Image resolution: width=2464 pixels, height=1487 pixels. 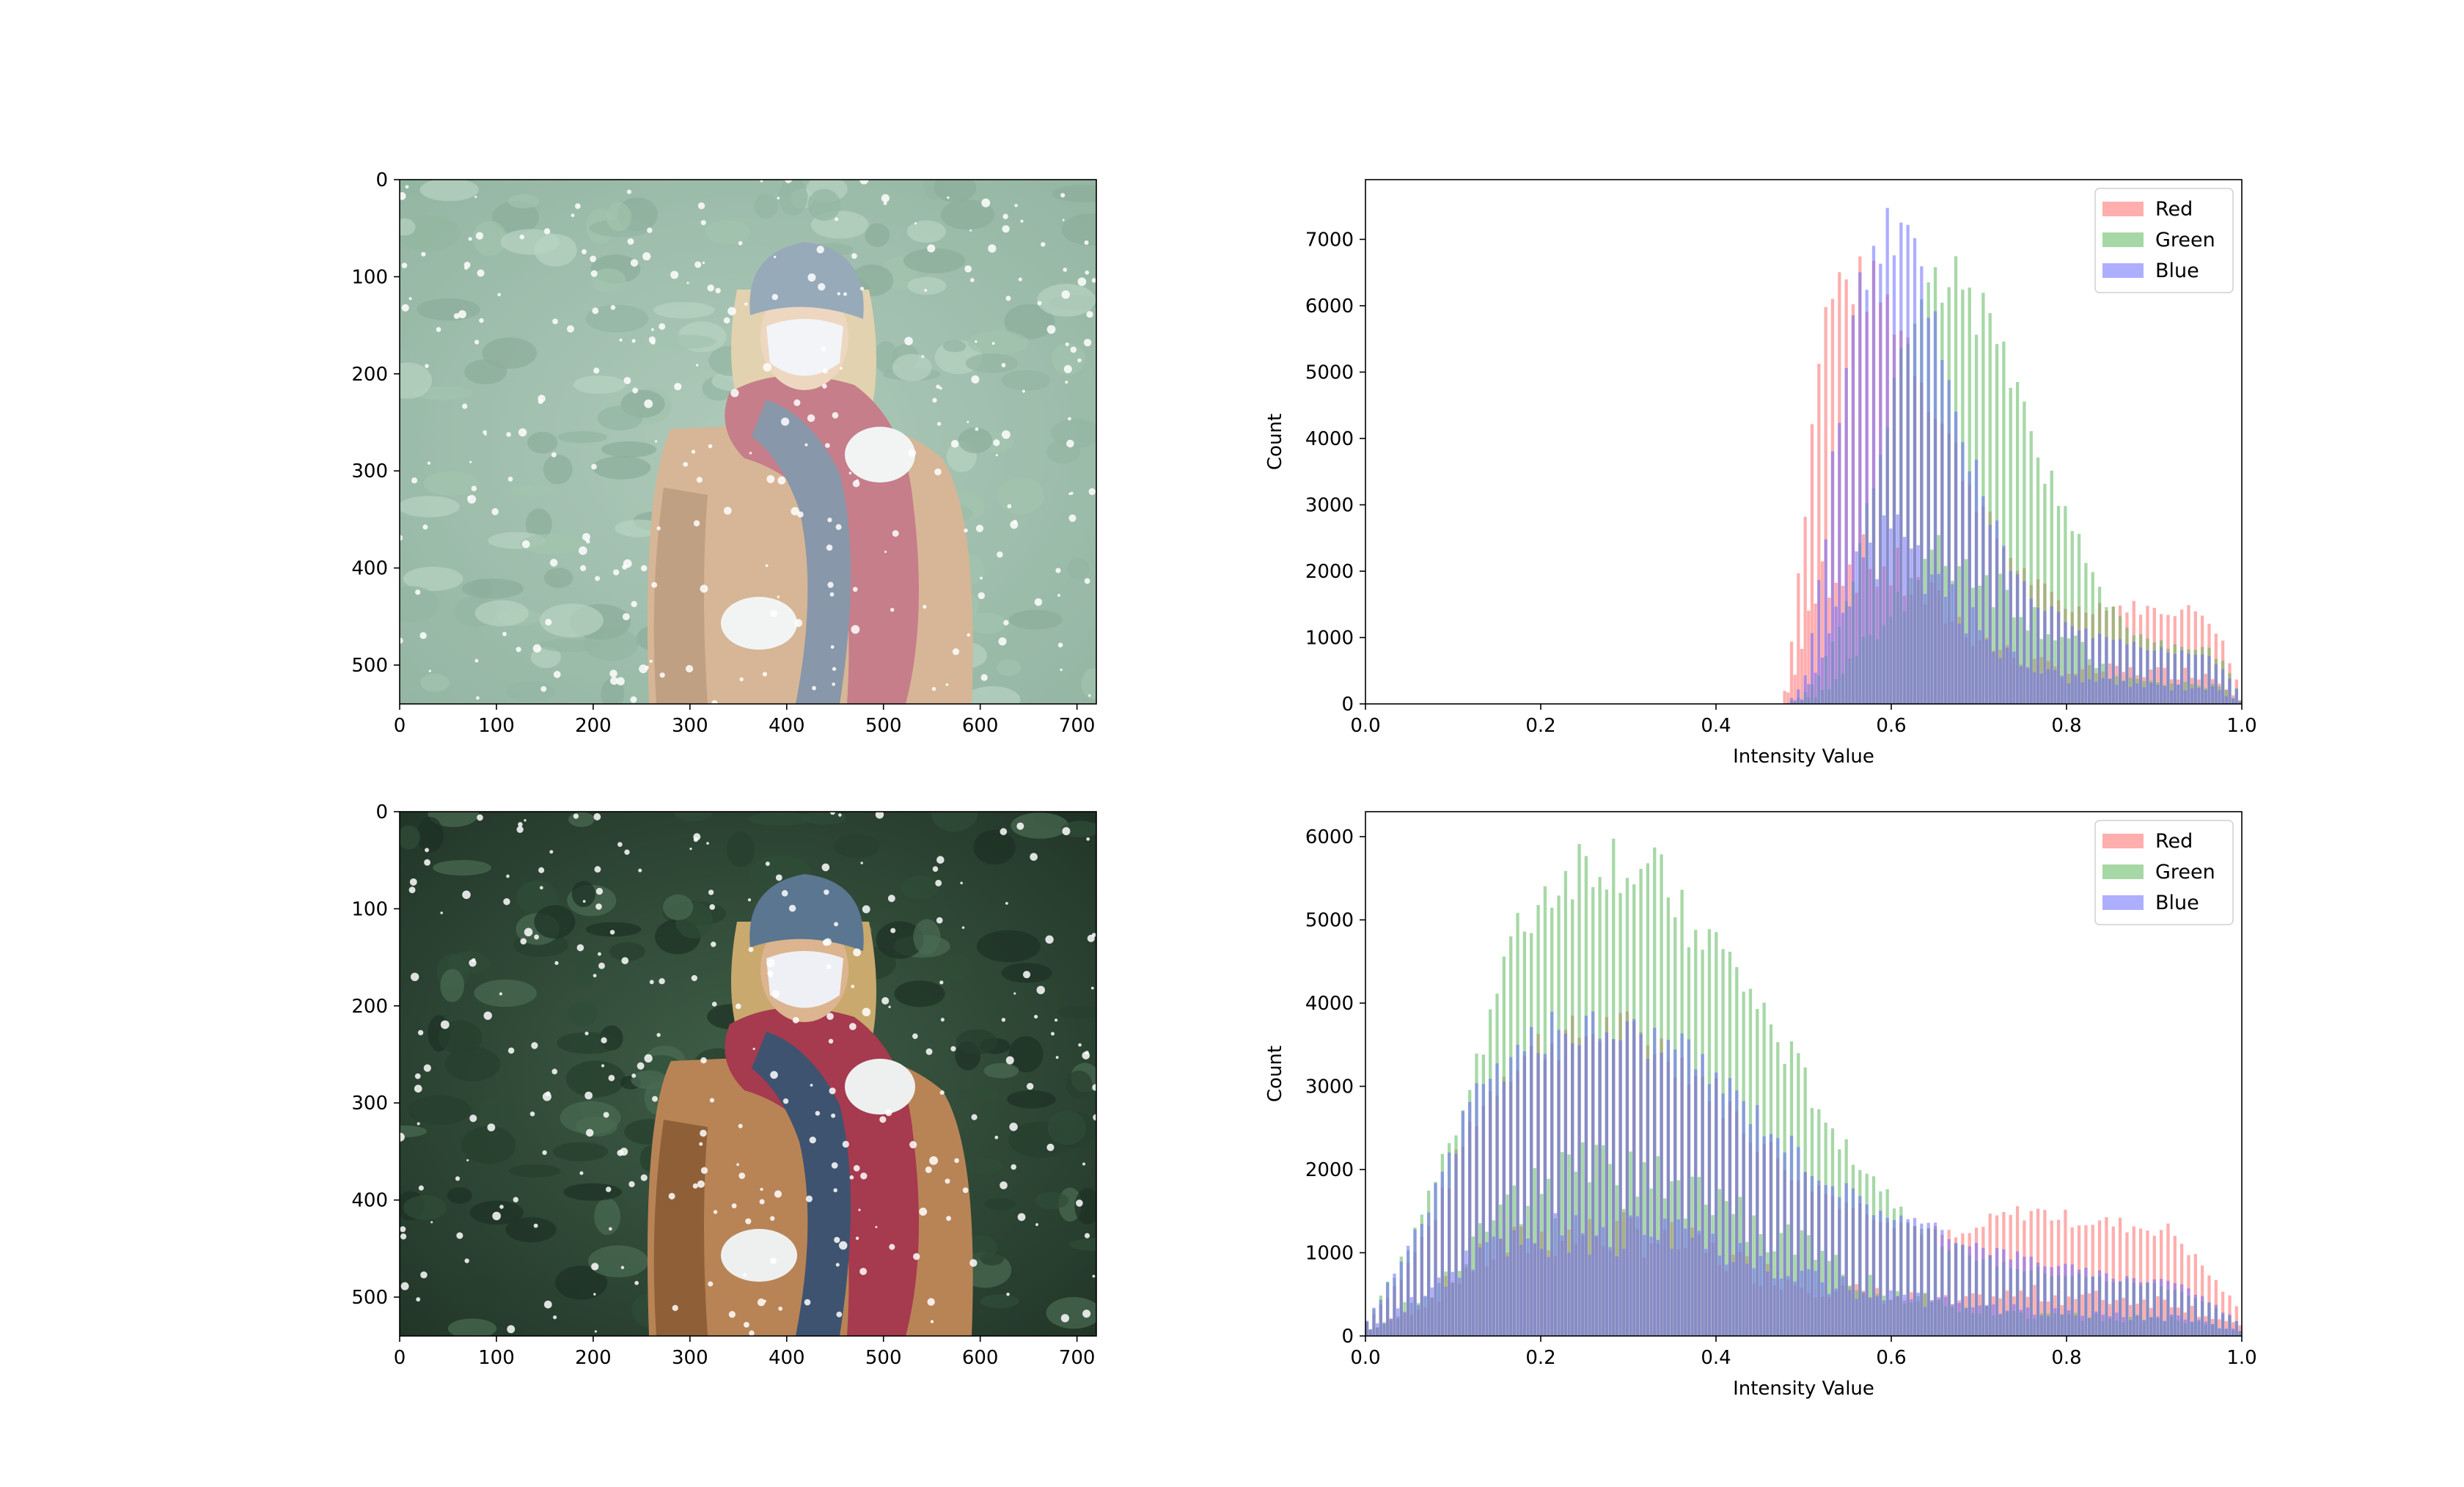 I want to click on image-panel-top: 0 100 200 300 400 500 600 700 0 100 200 300 400 500, so click(x=724, y=453).